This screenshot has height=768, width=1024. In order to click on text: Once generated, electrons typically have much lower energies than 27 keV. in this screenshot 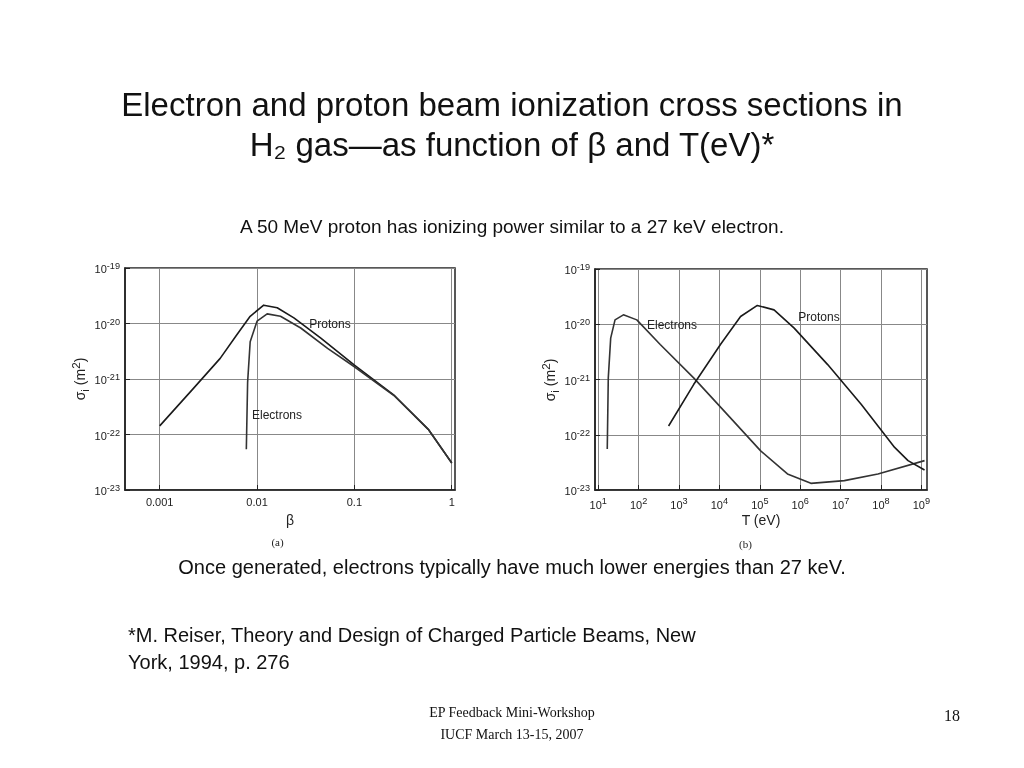, I will do `click(512, 567)`.